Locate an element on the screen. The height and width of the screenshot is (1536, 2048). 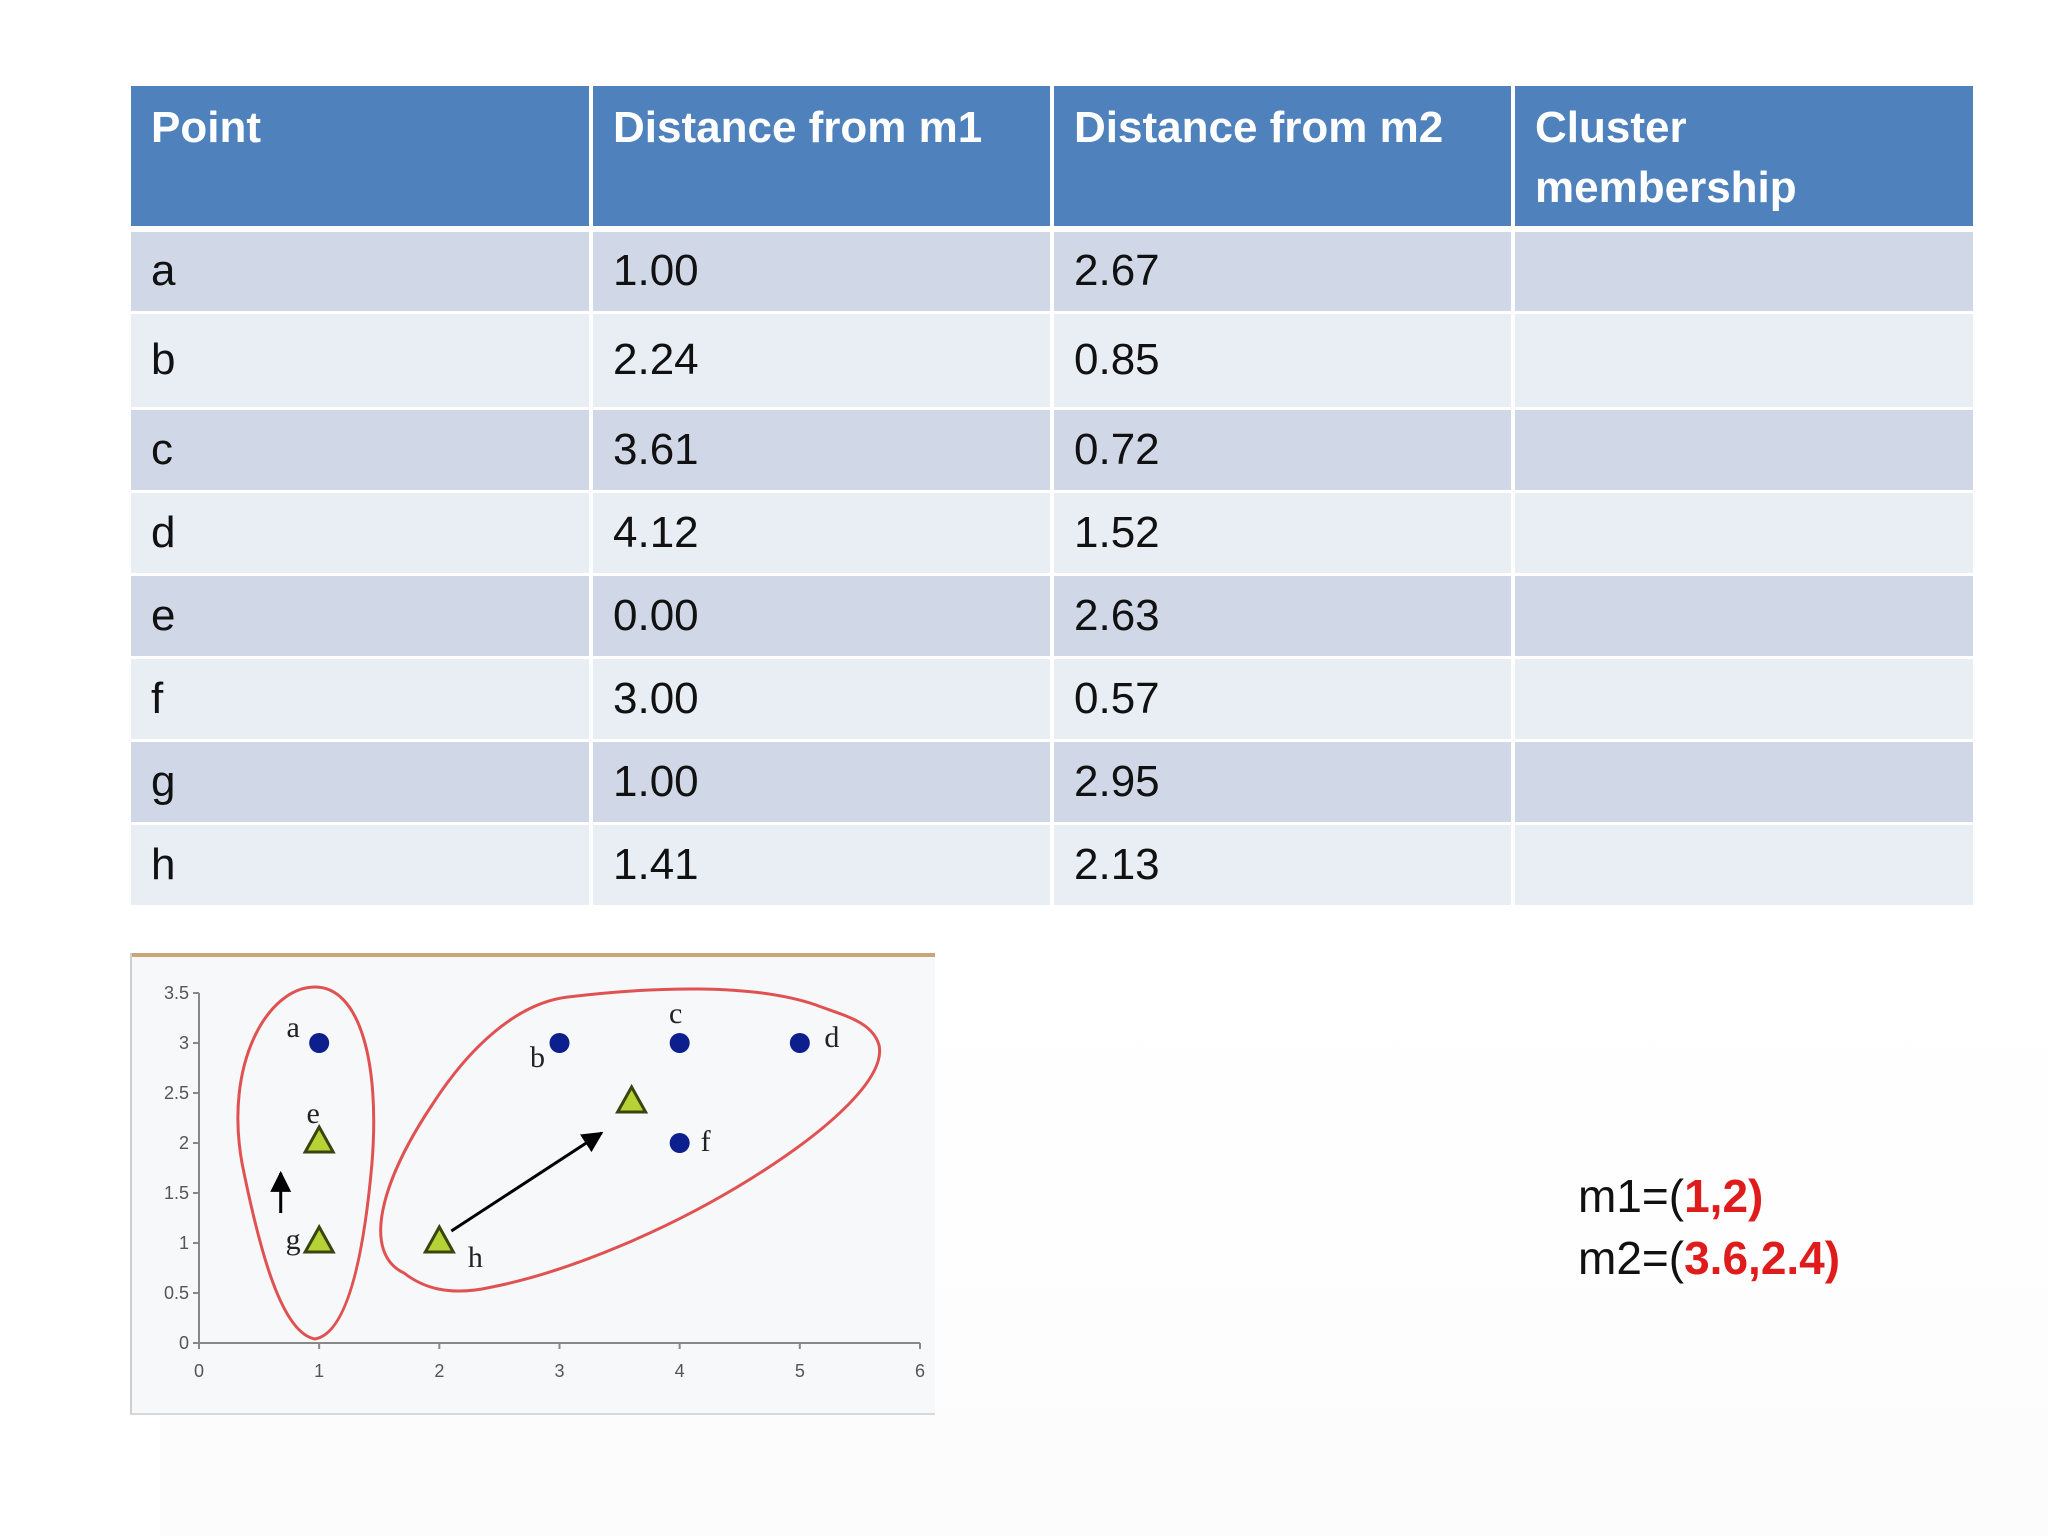
m1-open-paren: ( is located at coordinates (1676, 1196).